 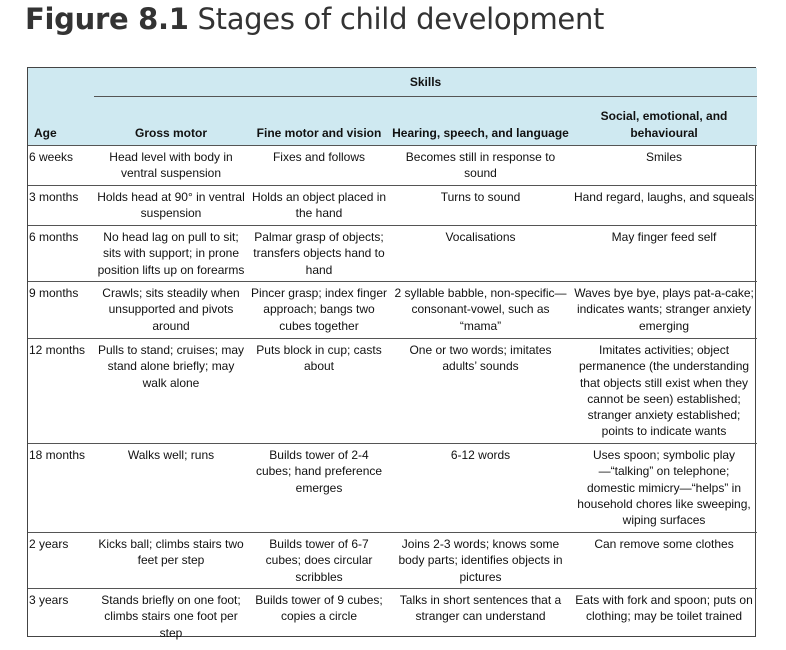 I want to click on cell-age: 6 months, so click(x=61, y=253).